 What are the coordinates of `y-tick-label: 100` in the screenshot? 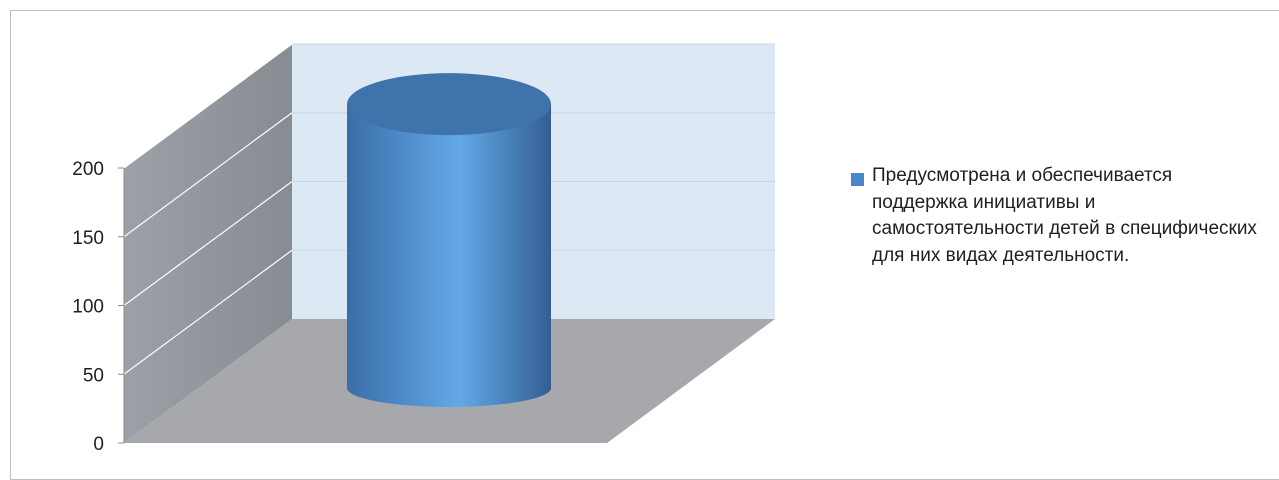 It's located at (88, 307).